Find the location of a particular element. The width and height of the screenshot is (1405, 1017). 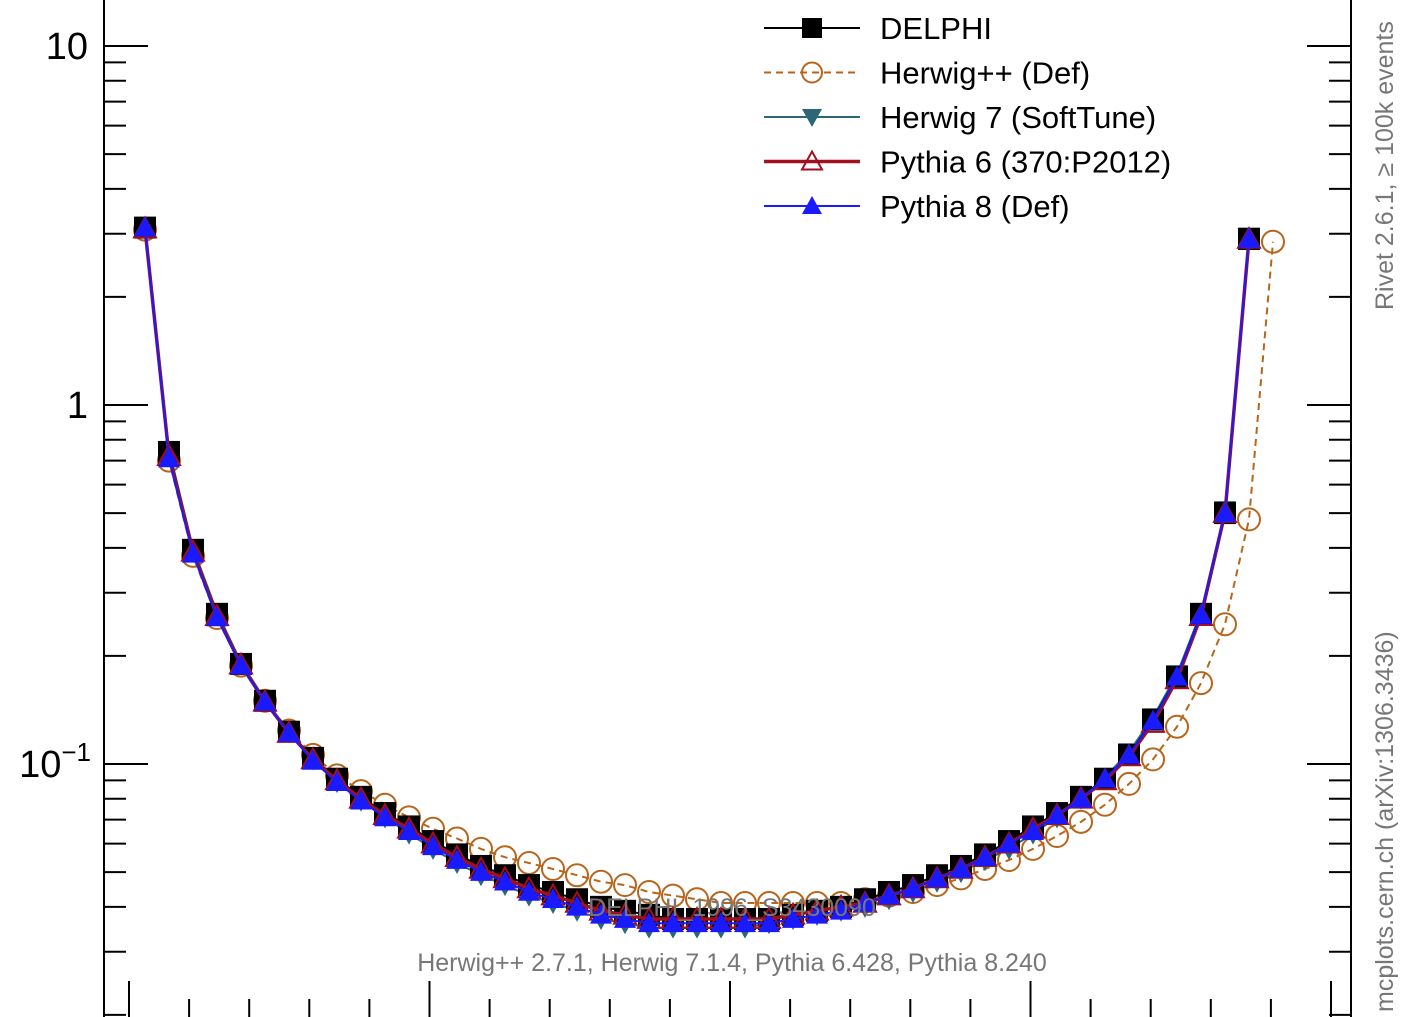

legend-label: DELPHI is located at coordinates (936, 28).